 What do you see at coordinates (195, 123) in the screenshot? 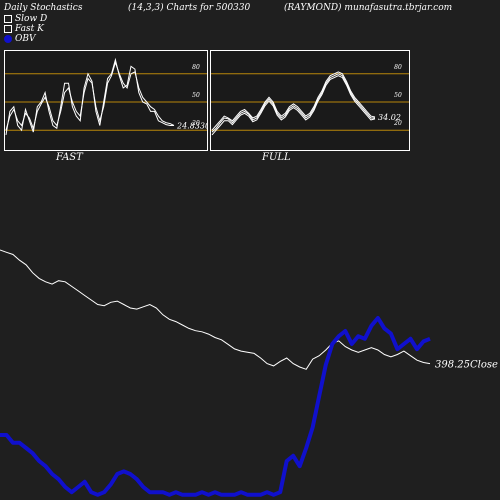
I see `fast-level-label-2: 20` at bounding box center [195, 123].